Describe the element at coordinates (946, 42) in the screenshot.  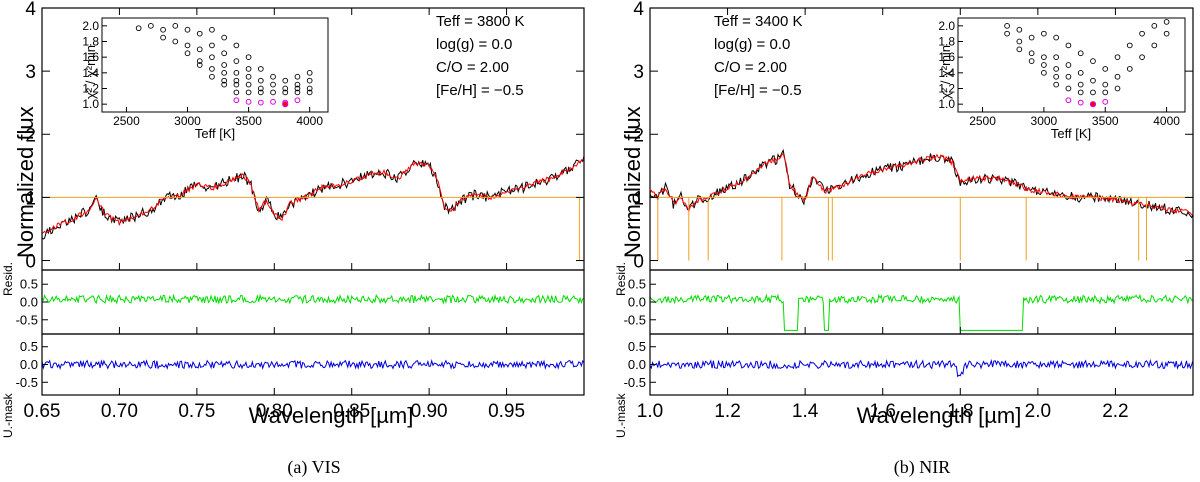
I see `nir-inset-ytick-label: 1.8` at that location.